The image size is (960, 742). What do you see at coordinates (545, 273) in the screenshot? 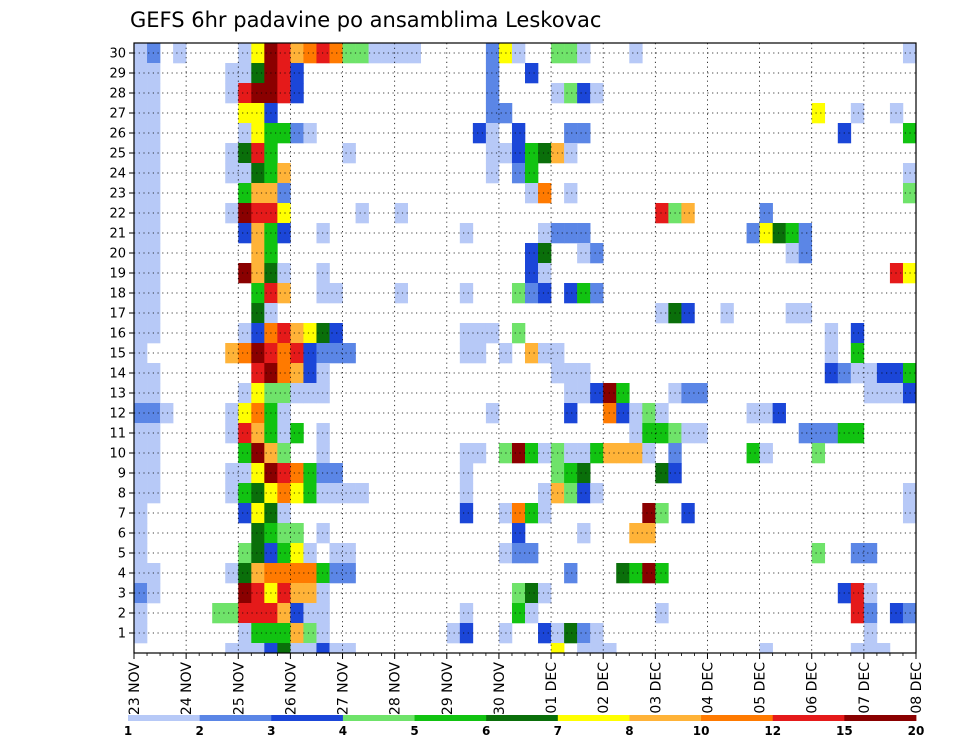
I see `heatmap-cell-m19-c31` at bounding box center [545, 273].